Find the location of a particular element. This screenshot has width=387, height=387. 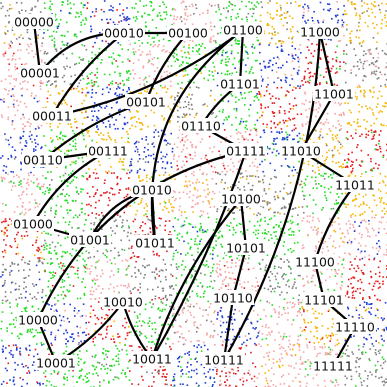

node-10000: 10000 is located at coordinates (38, 320).